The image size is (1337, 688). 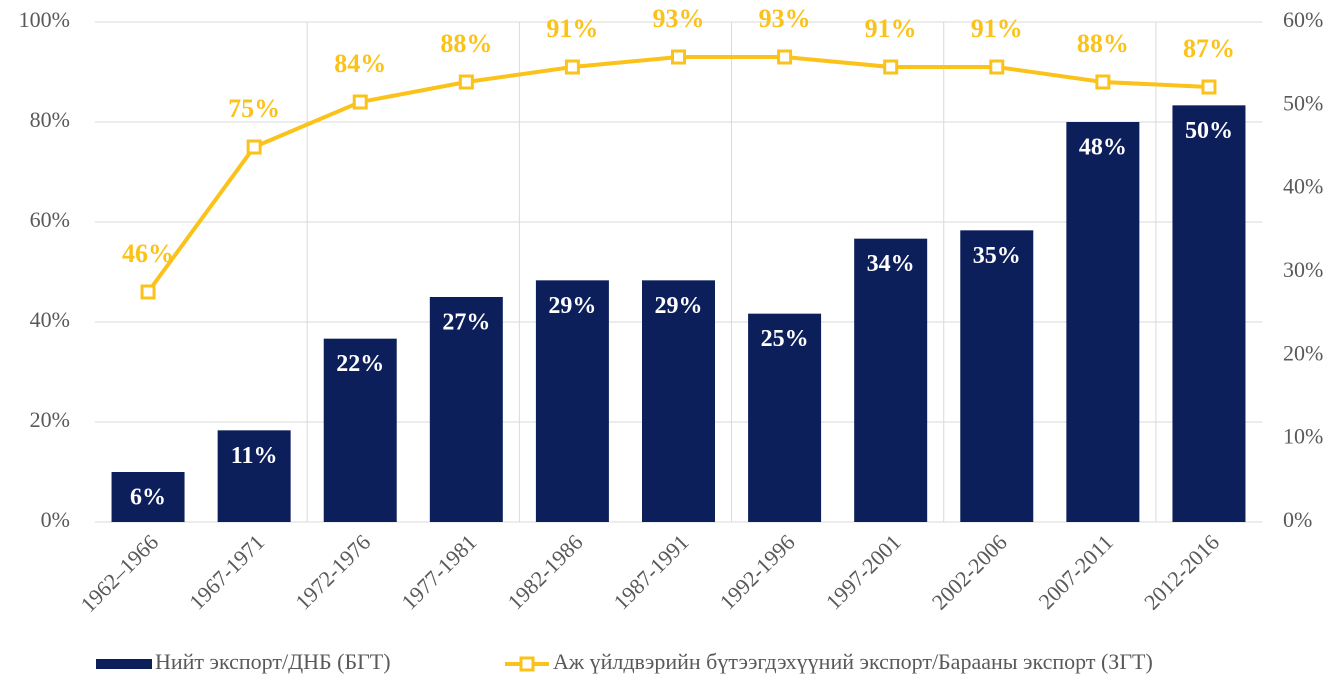 I want to click on x-tick-label: 1997-2001, so click(x=863, y=571).